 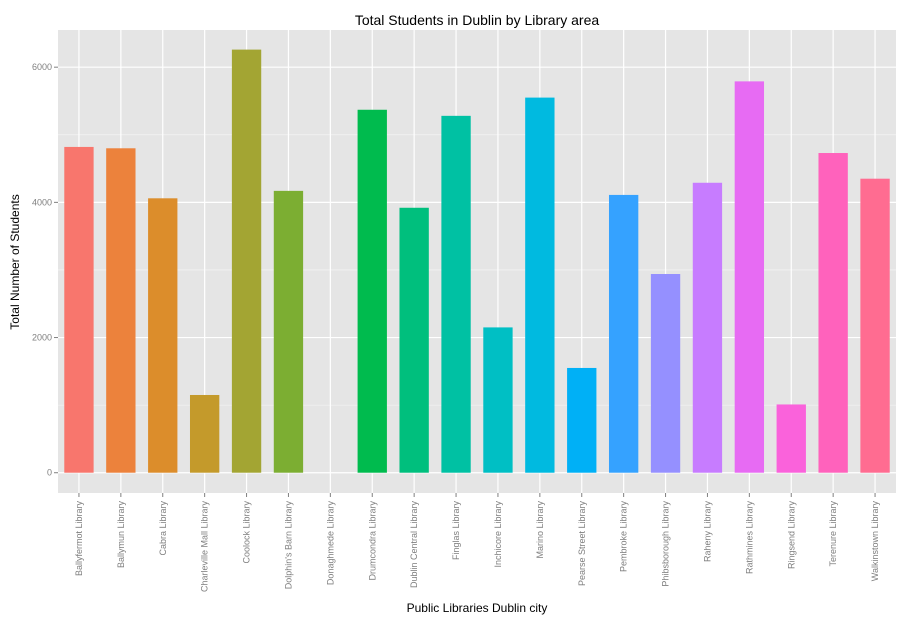 What do you see at coordinates (749, 538) in the screenshot?
I see `x-tick-label: Rathmines Library` at bounding box center [749, 538].